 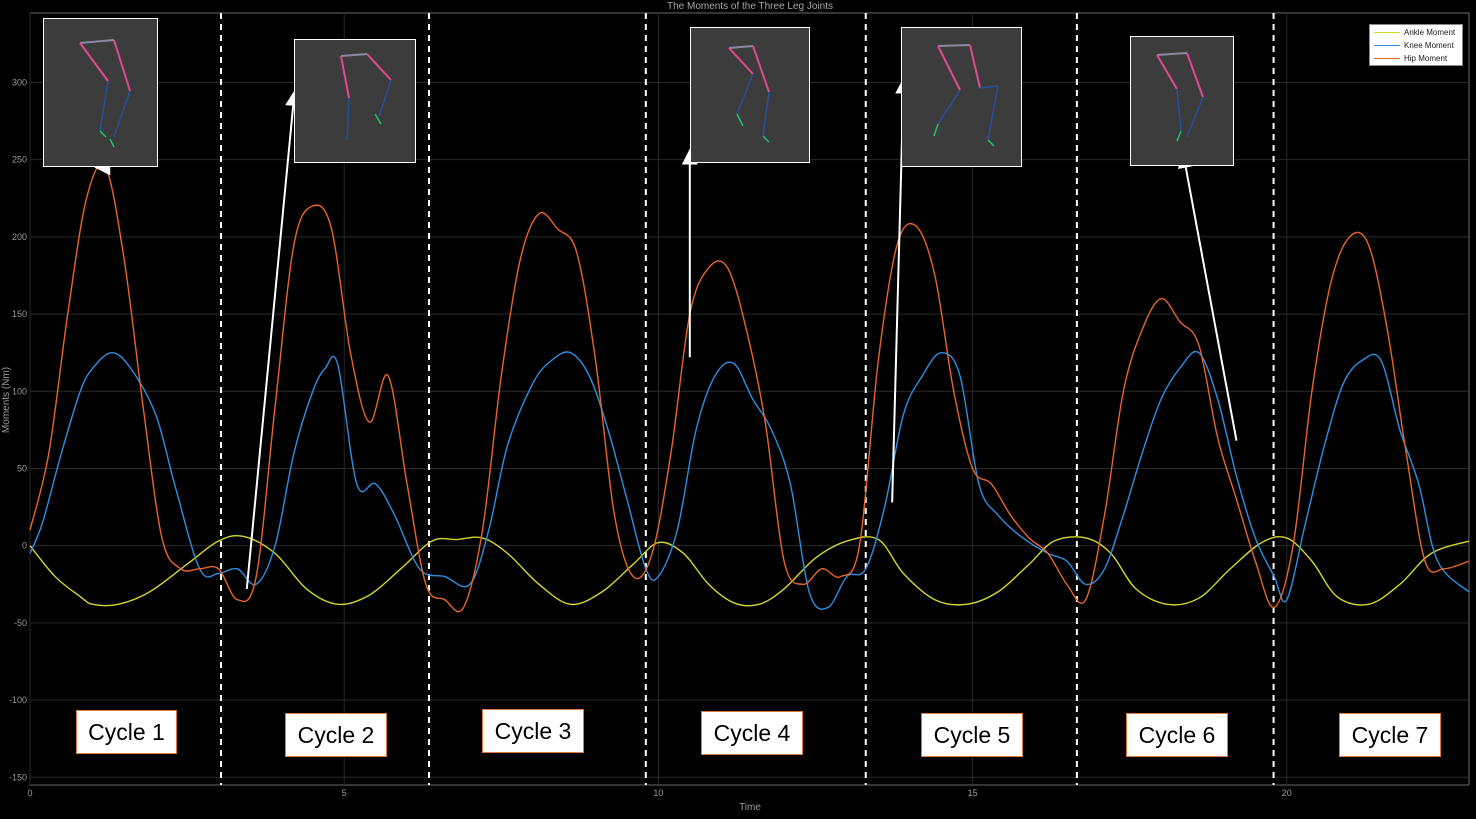 I want to click on legend-label-knee: Knee Moment, so click(x=1429, y=45).